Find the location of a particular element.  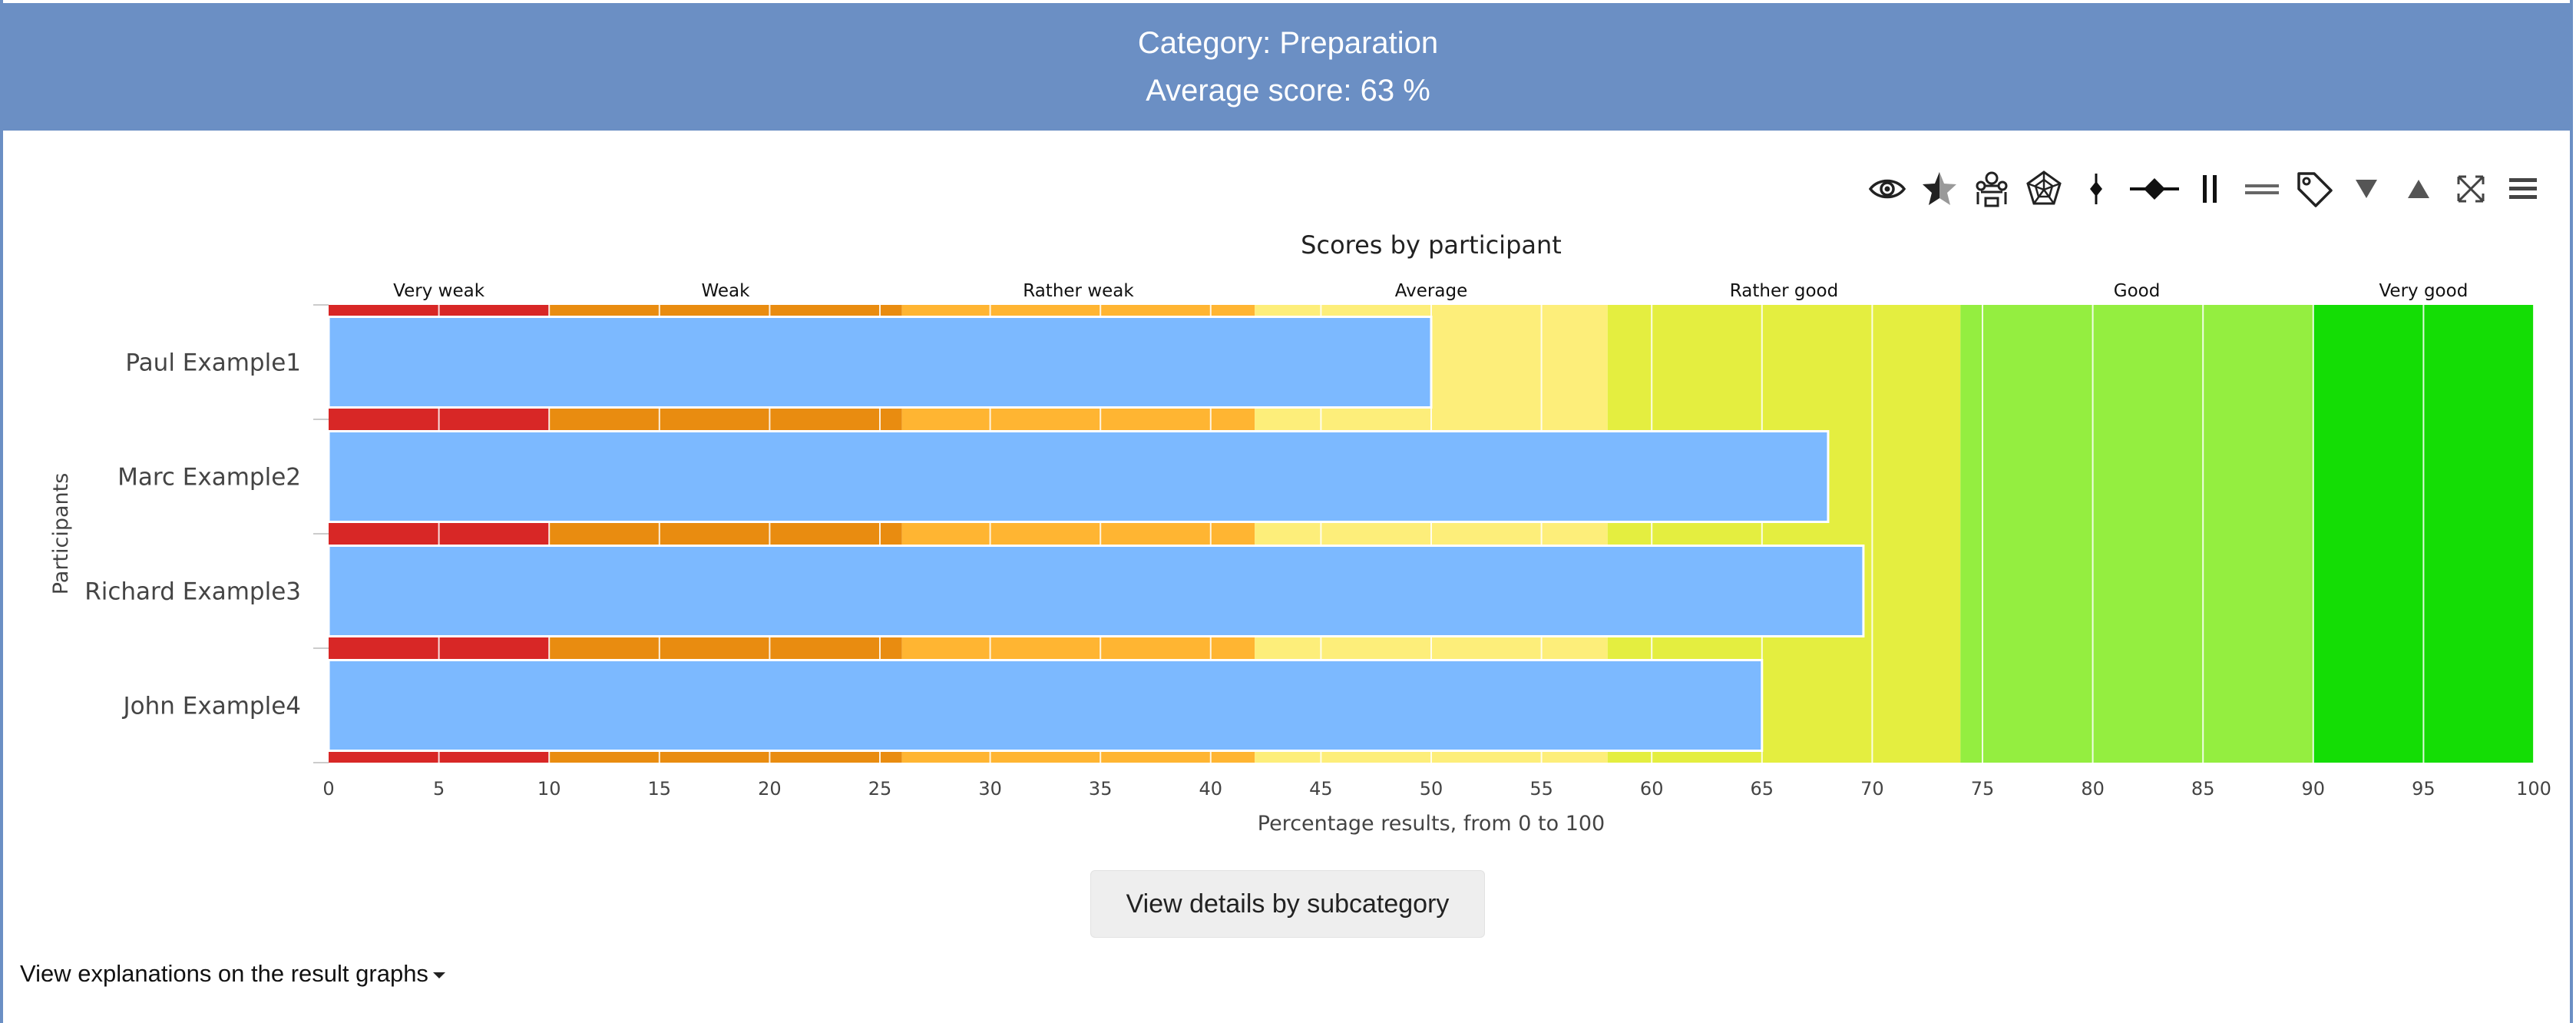

equals-bars-icon is located at coordinates (2261, 189).